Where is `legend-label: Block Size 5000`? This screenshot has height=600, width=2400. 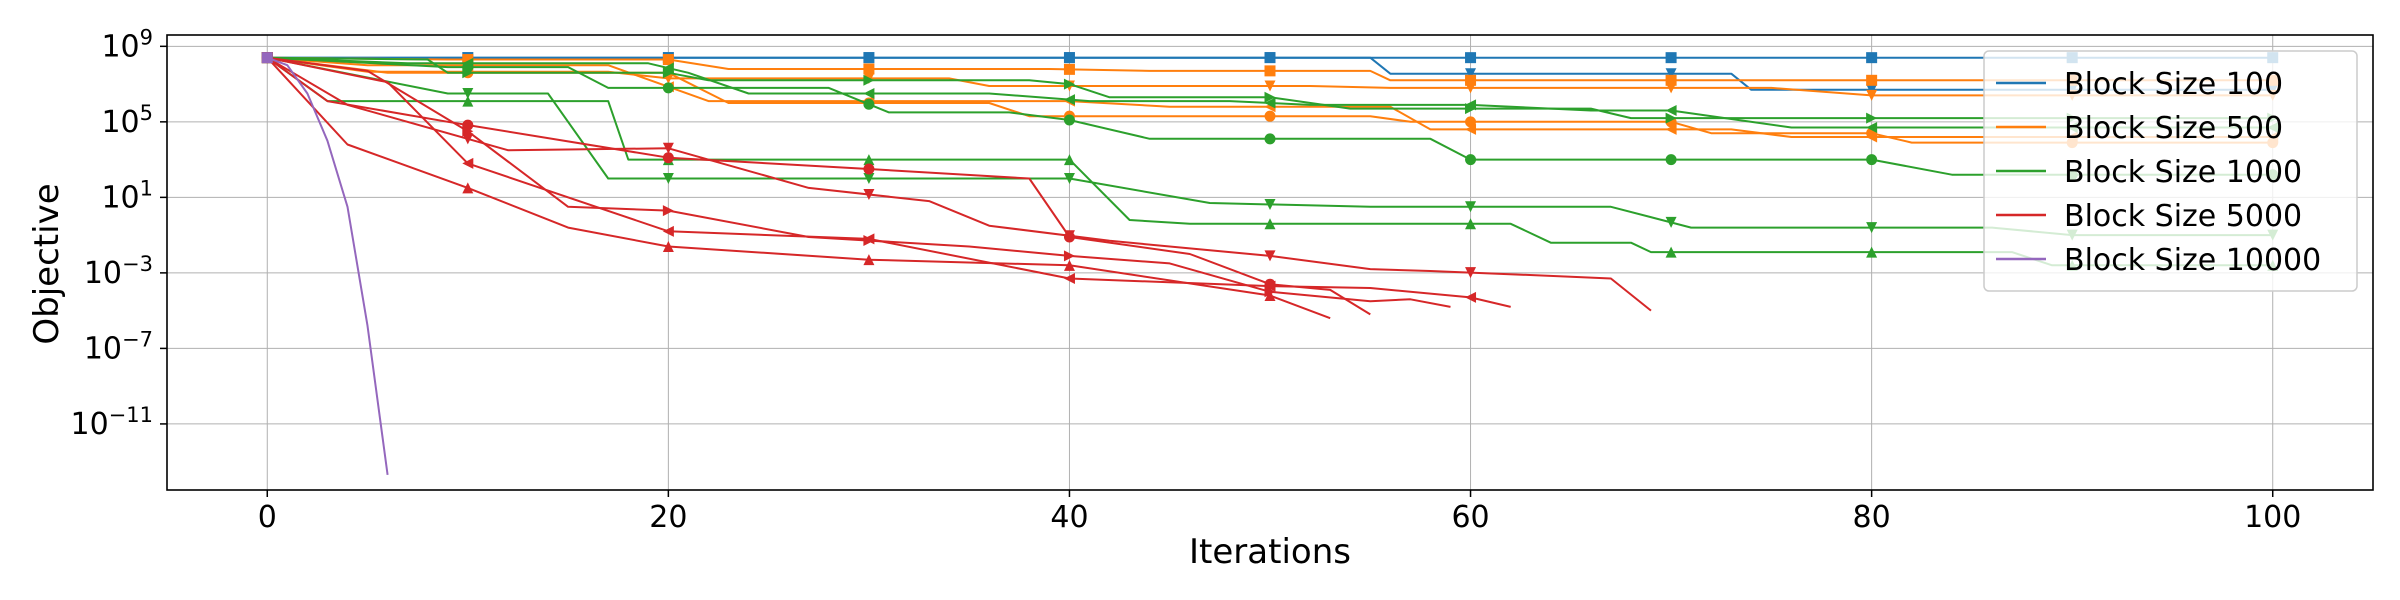
legend-label: Block Size 5000 is located at coordinates (2183, 216).